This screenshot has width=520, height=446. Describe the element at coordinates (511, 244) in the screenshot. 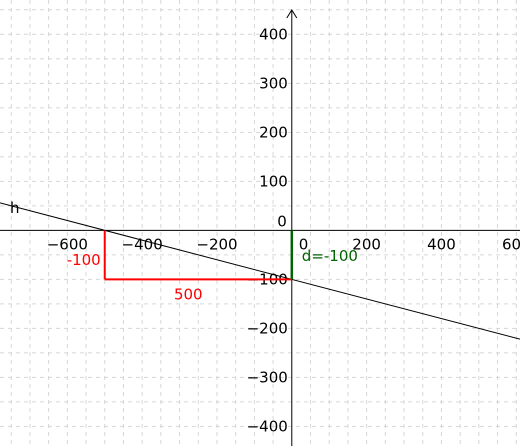

I see `x-tick-label: 600` at that location.